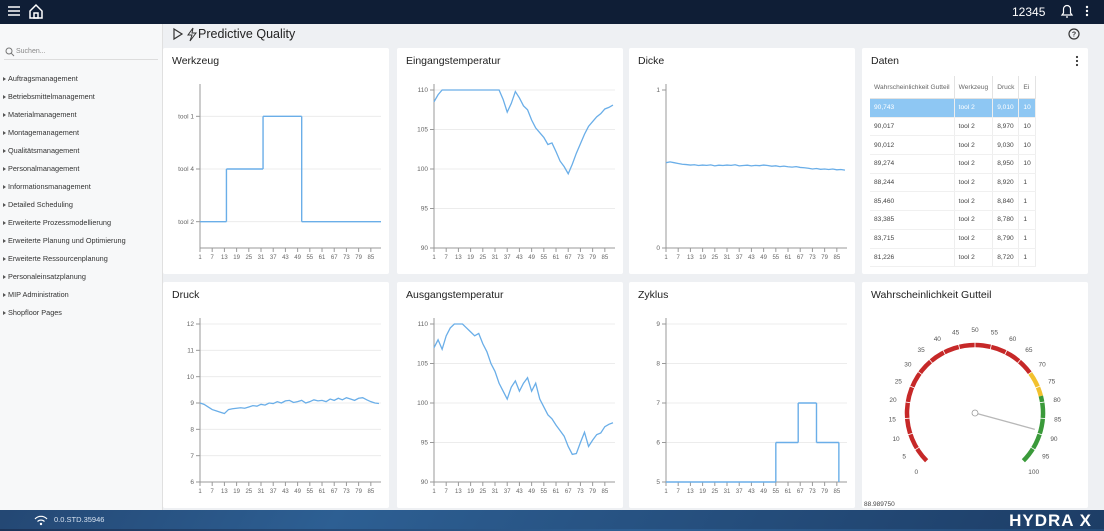 Image resolution: width=1104 pixels, height=531 pixels. What do you see at coordinates (1006, 220) in the screenshot?
I see `table-cell: 8,780` at bounding box center [1006, 220].